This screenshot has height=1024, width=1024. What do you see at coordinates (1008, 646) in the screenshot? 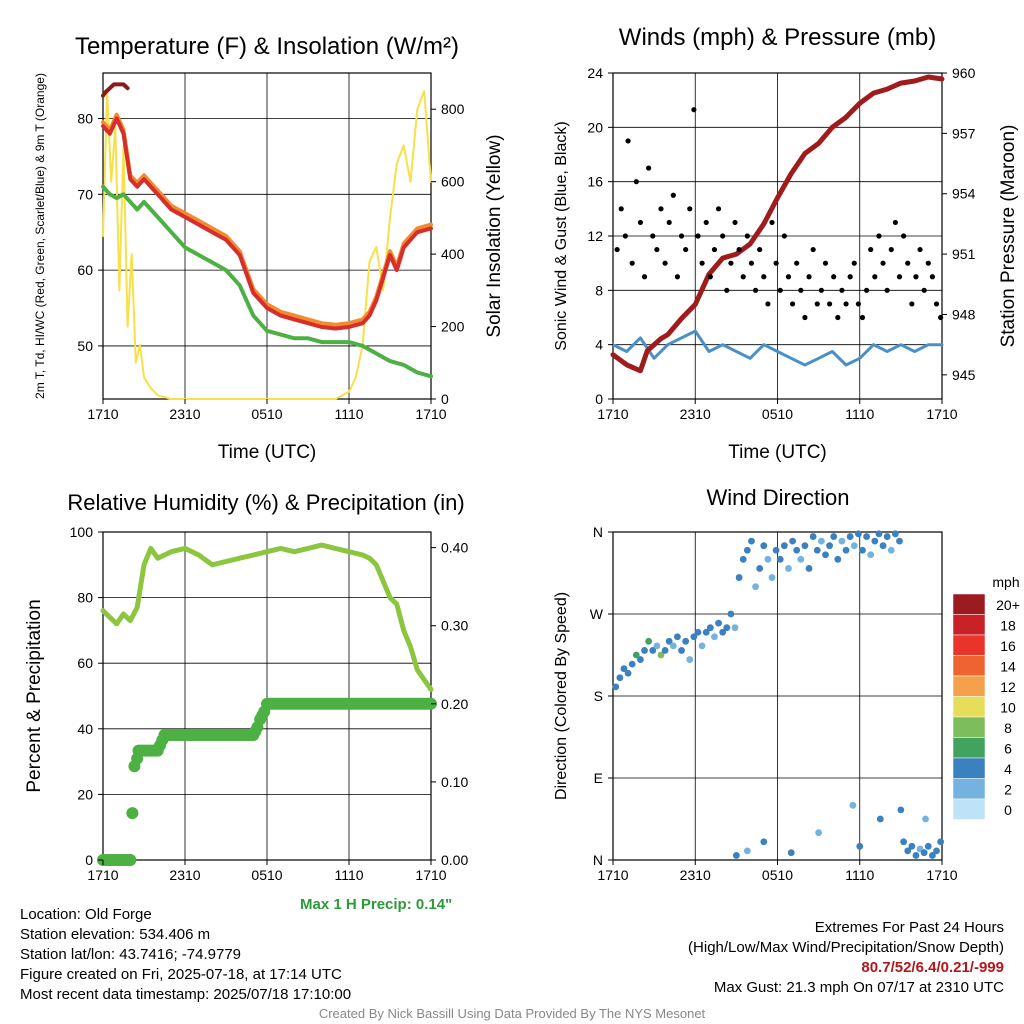
I see `legend-label: 16` at bounding box center [1008, 646].